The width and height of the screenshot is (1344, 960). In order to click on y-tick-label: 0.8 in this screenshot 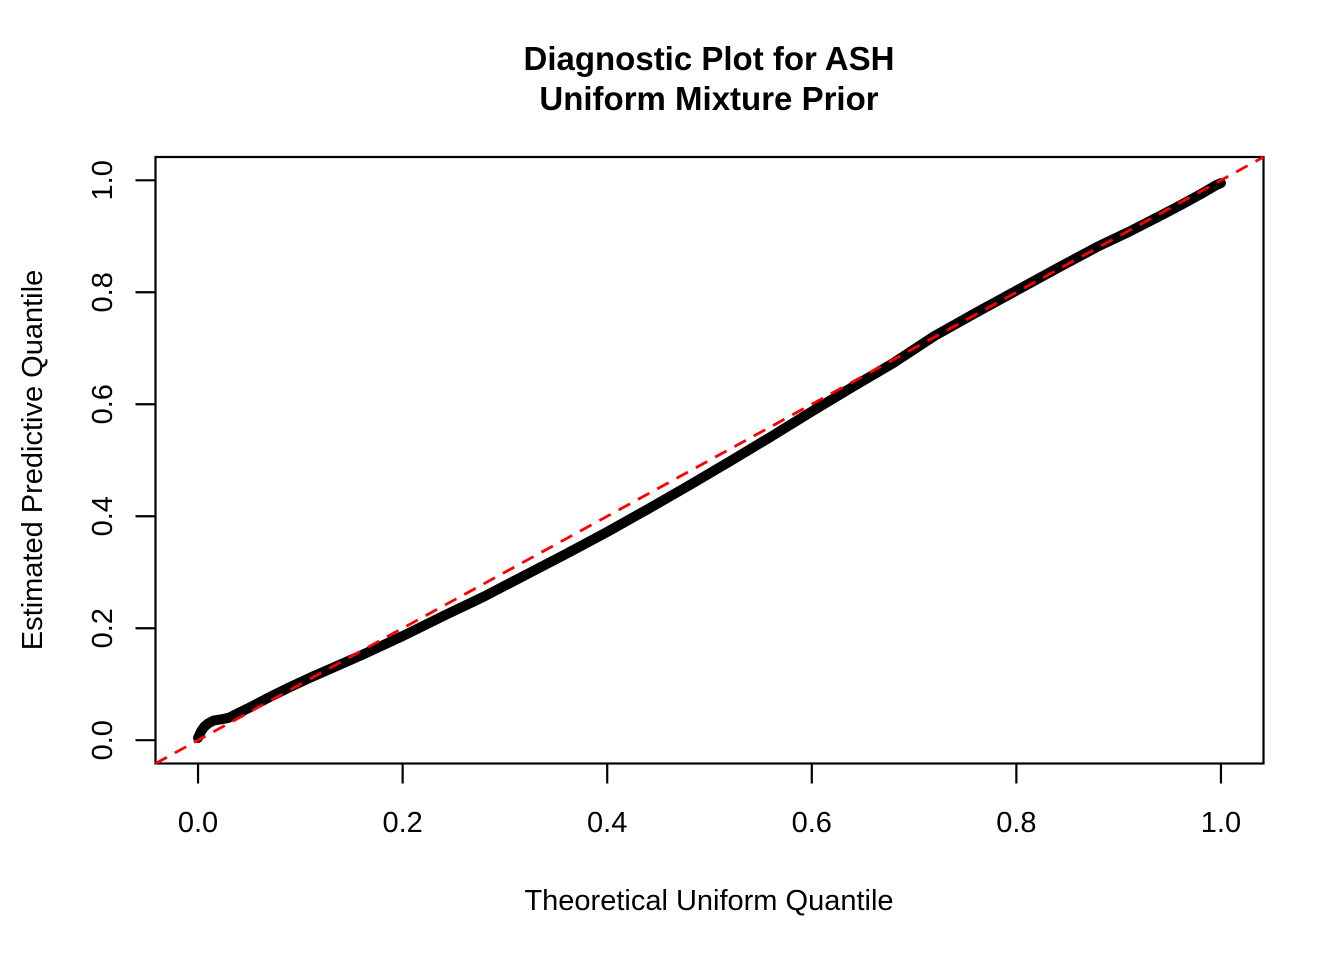, I will do `click(103, 292)`.